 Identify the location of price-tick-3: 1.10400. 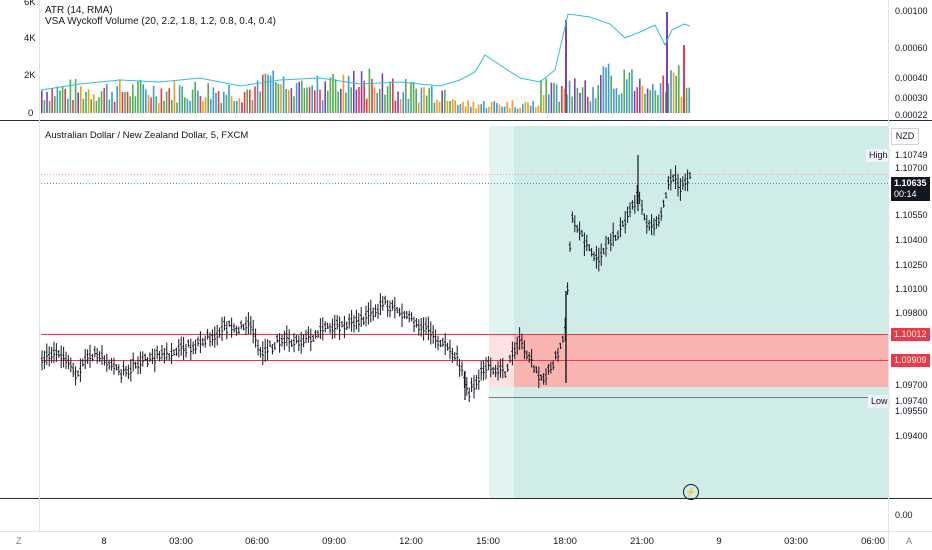
(911, 240).